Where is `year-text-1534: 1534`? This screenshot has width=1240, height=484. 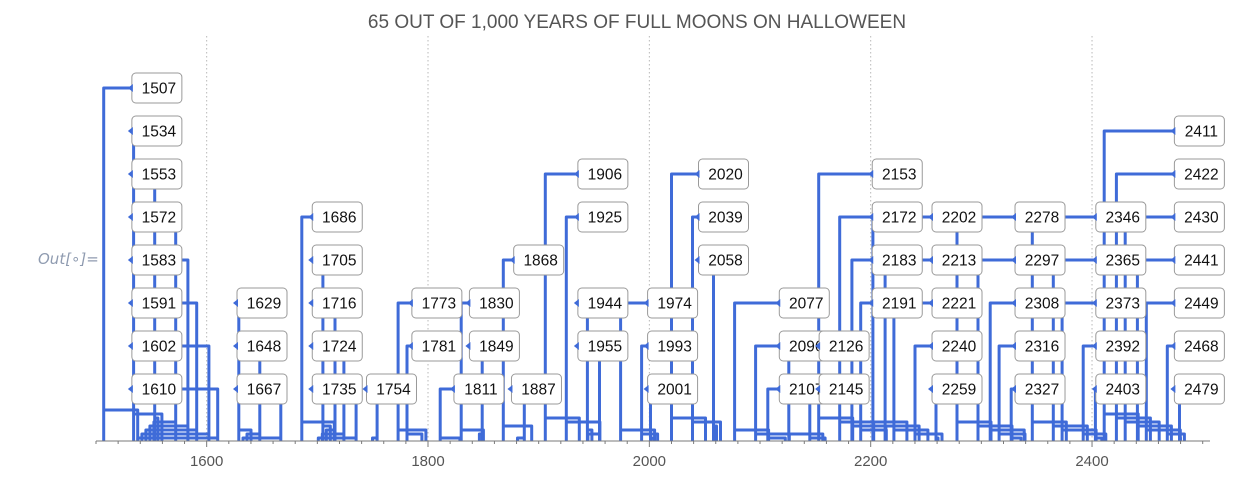 year-text-1534: 1534 is located at coordinates (159, 132).